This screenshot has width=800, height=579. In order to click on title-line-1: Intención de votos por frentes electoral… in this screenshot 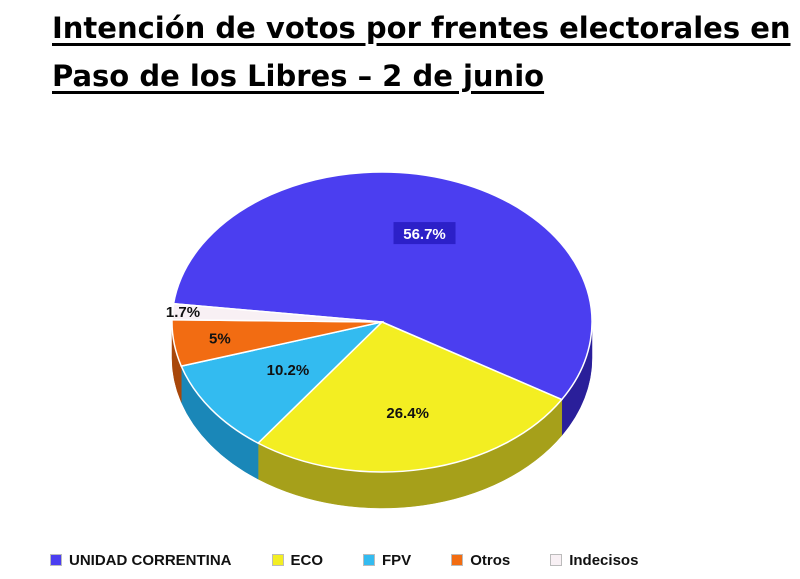, I will do `click(421, 28)`.